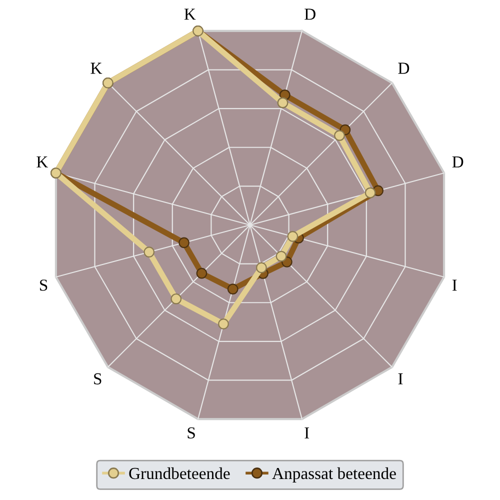  I want to click on legend-label: Anpassat beteende, so click(334, 474).